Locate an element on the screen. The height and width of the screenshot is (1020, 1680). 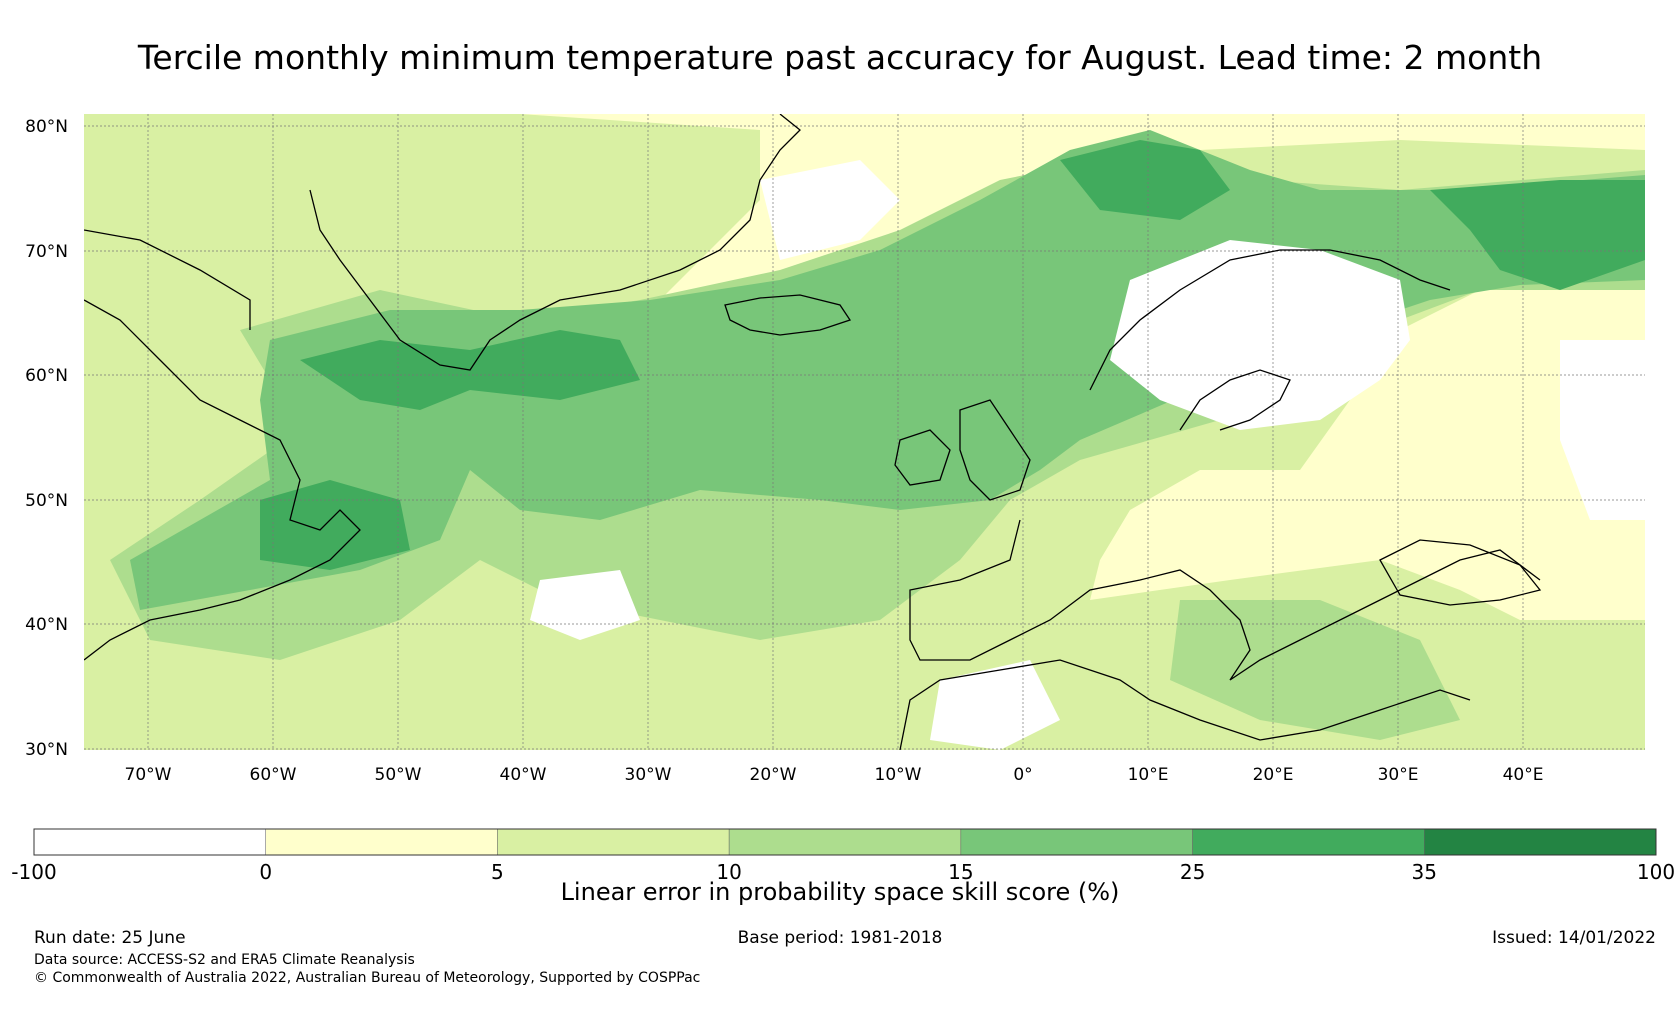
ireland-coast is located at coordinates (922, 457).